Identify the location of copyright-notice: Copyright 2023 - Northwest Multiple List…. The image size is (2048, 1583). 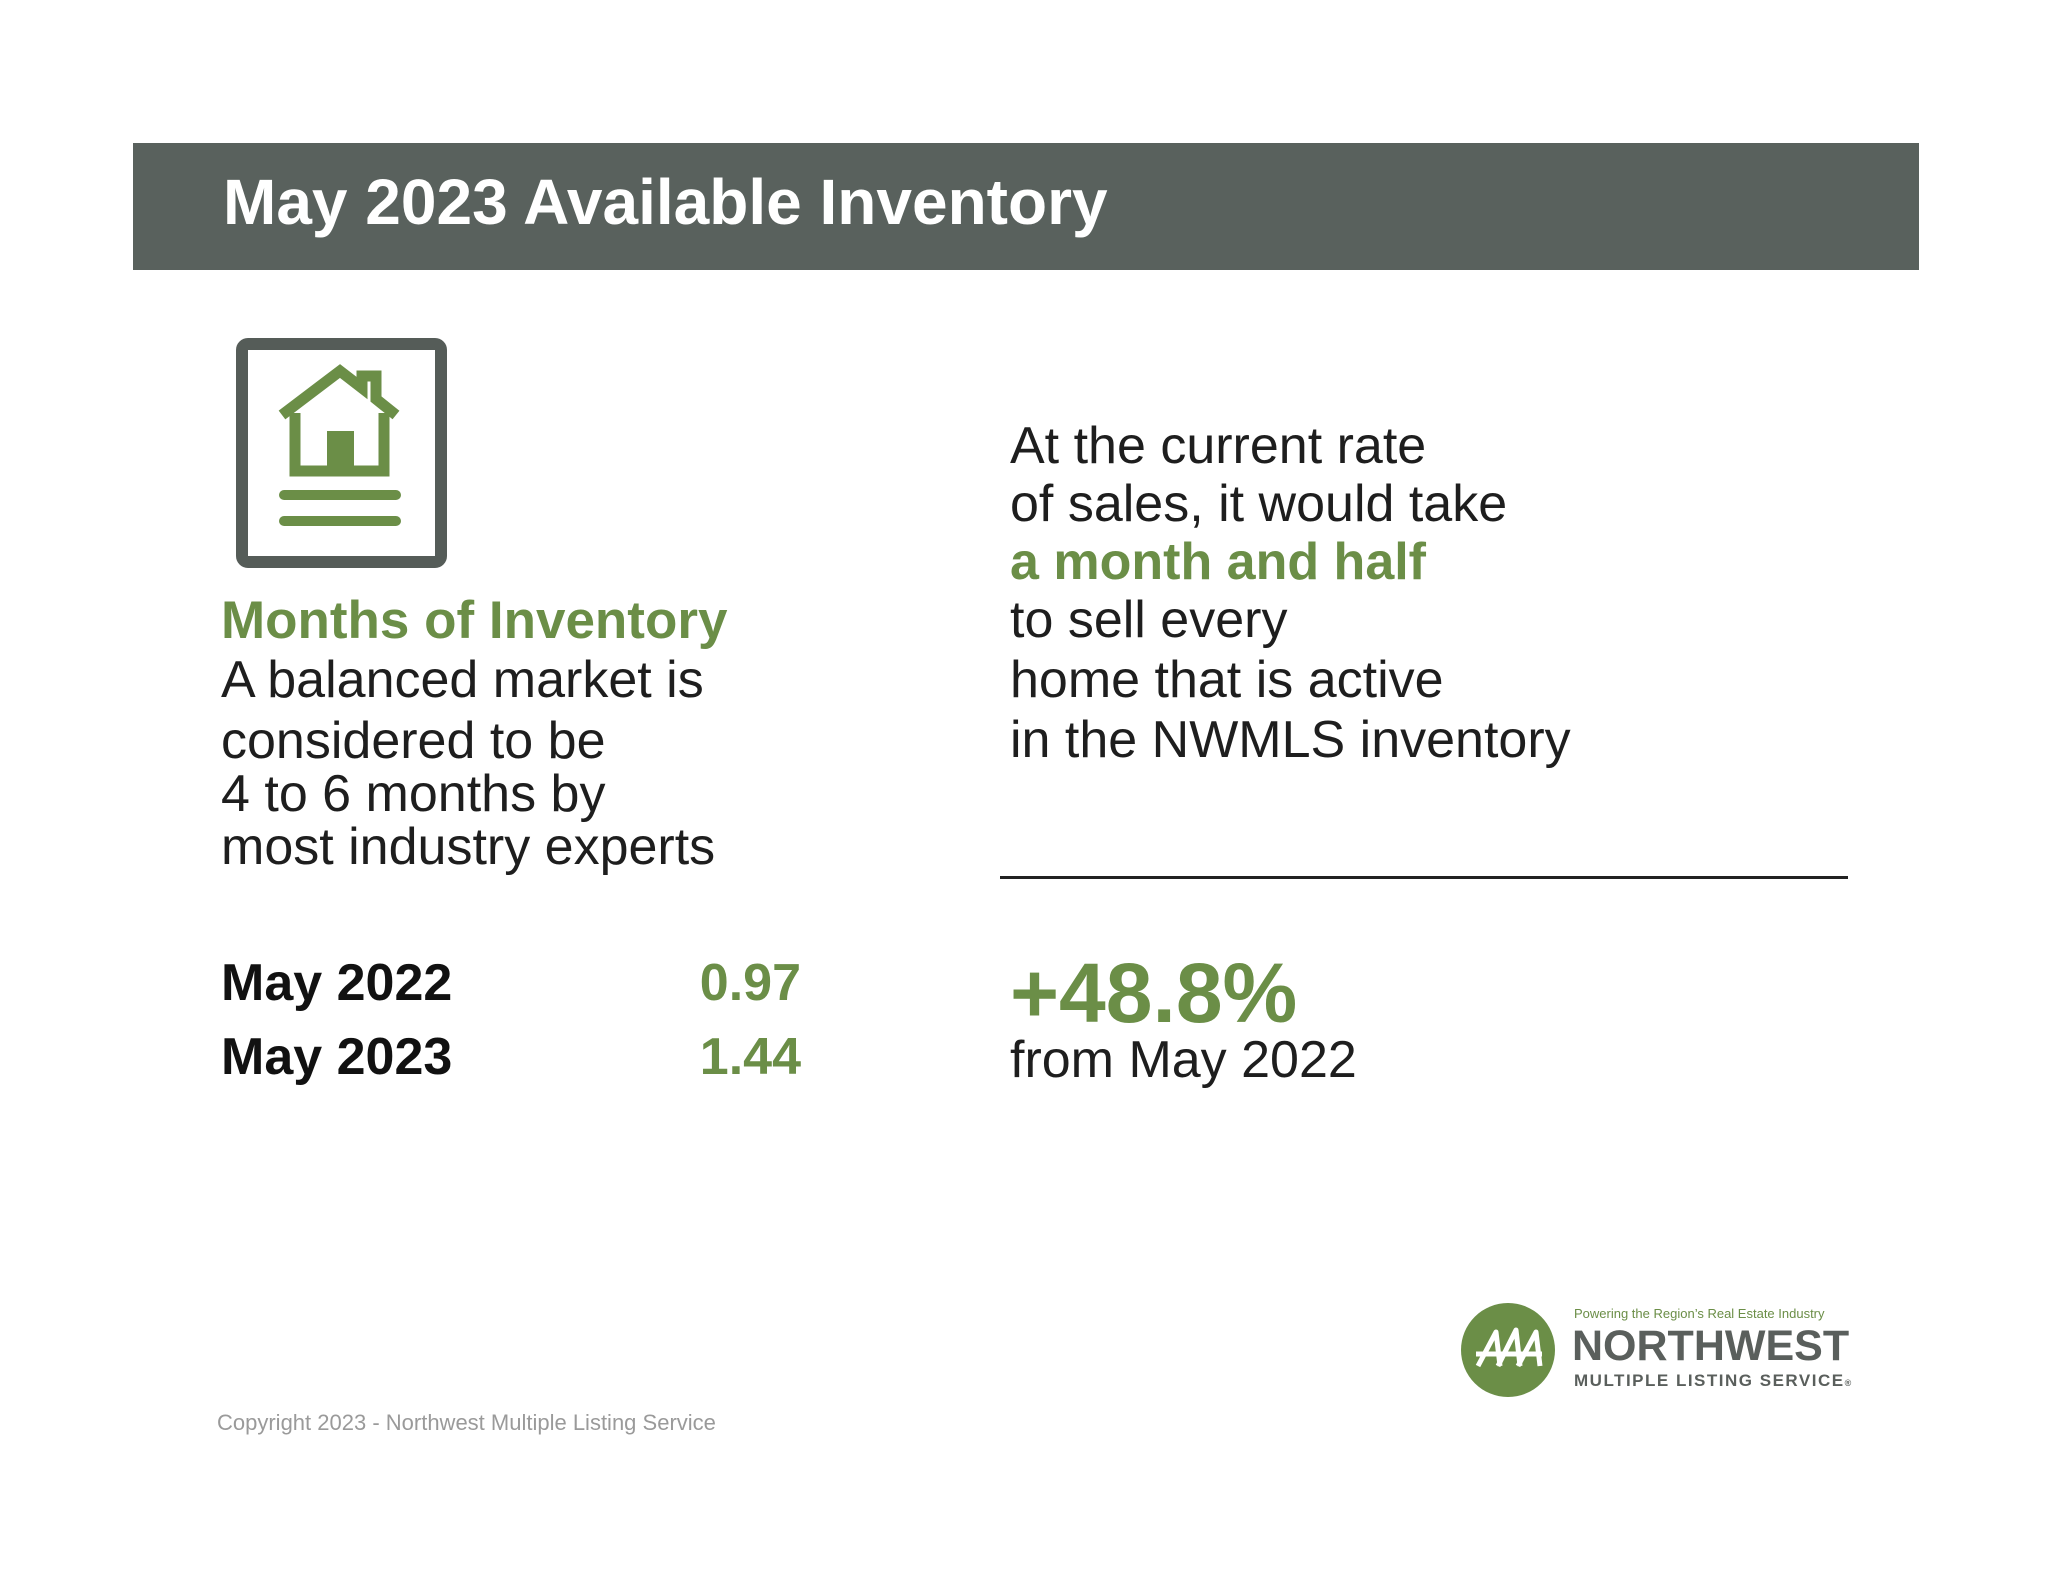
(466, 1422).